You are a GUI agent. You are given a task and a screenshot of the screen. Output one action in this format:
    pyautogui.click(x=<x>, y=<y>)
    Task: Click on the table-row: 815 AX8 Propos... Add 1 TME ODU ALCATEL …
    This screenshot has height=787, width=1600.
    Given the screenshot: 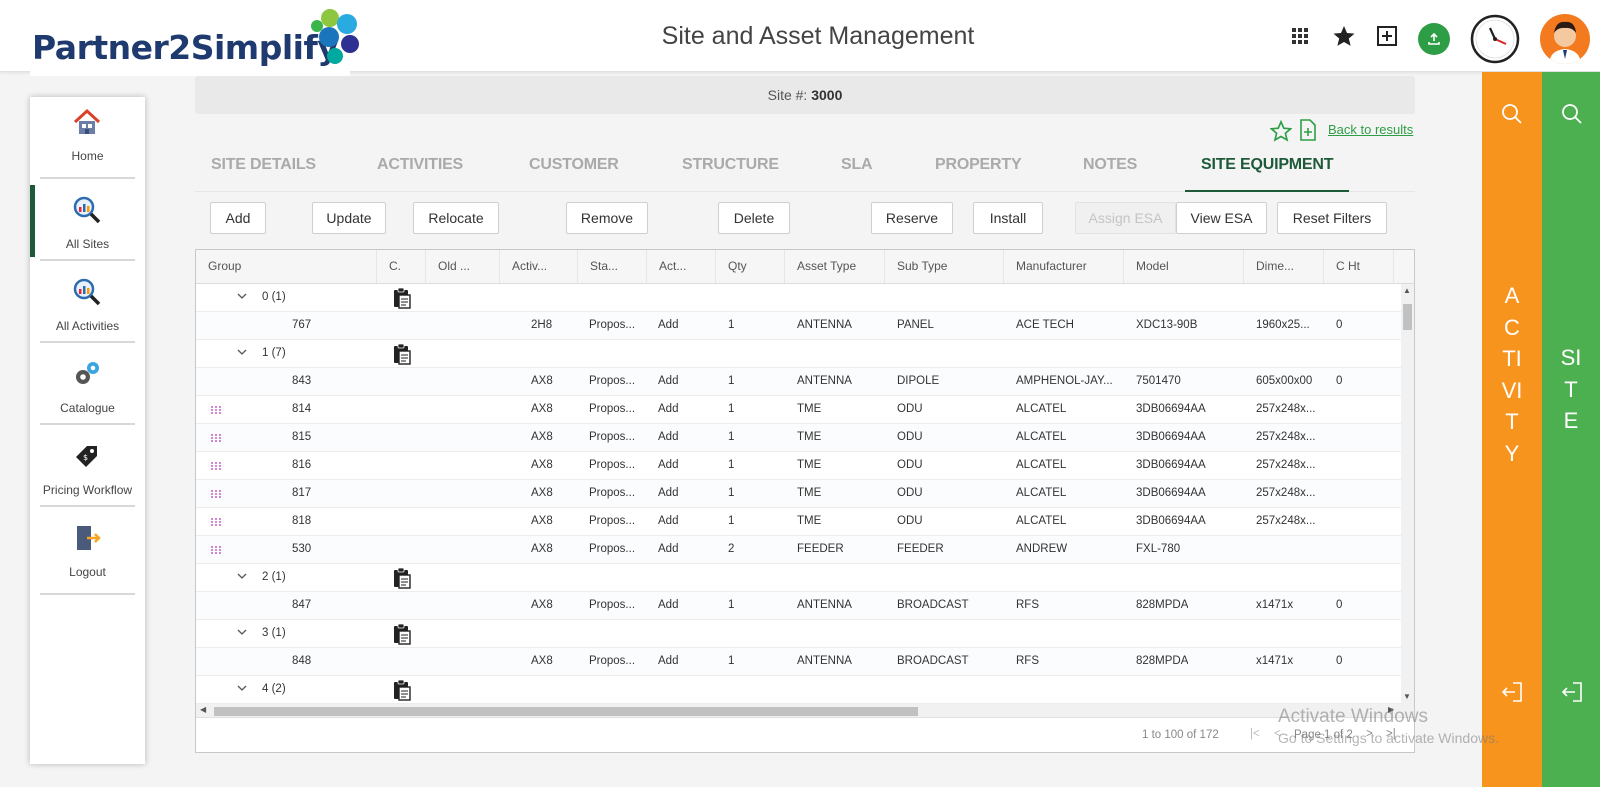 What is the action you would take?
    pyautogui.click(x=798, y=438)
    